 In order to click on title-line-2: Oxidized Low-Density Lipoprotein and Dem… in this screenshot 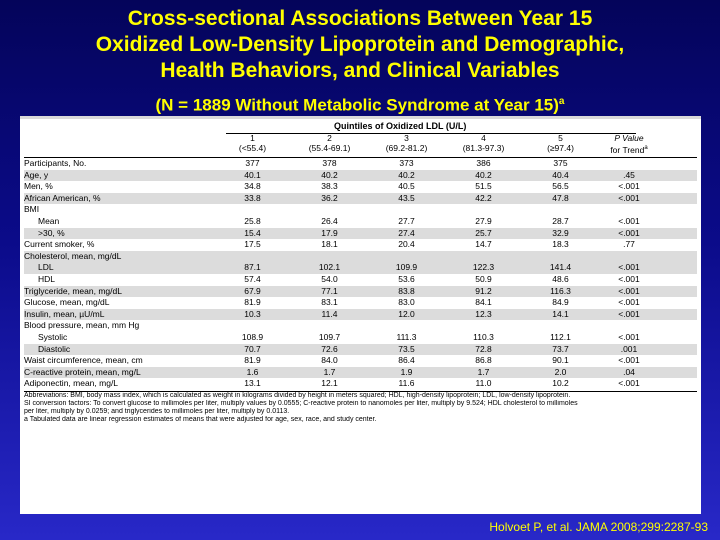, I will do `click(360, 44)`.